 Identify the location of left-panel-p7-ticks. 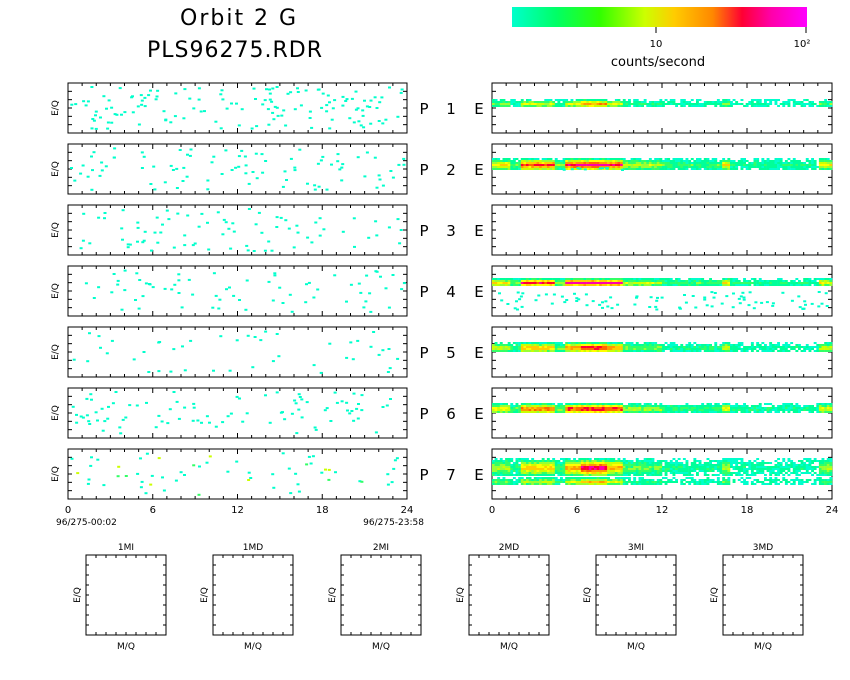
(237, 474).